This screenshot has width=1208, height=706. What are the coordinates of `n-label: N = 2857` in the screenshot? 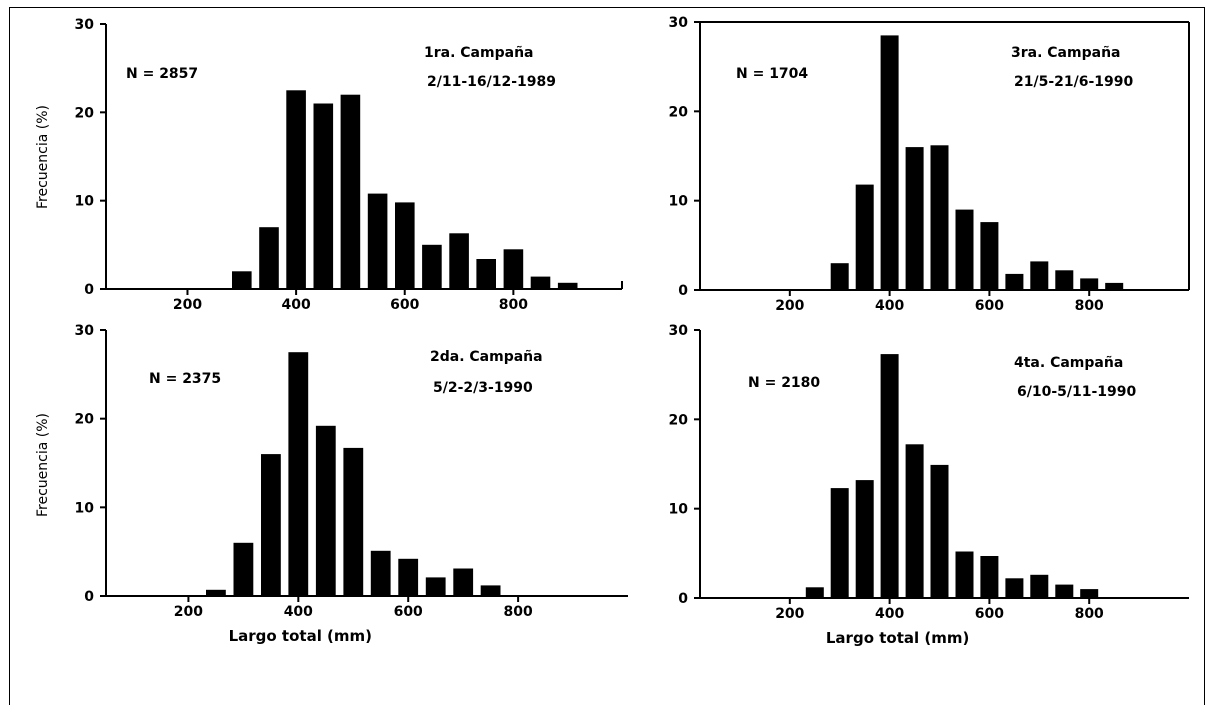 It's located at (162, 74).